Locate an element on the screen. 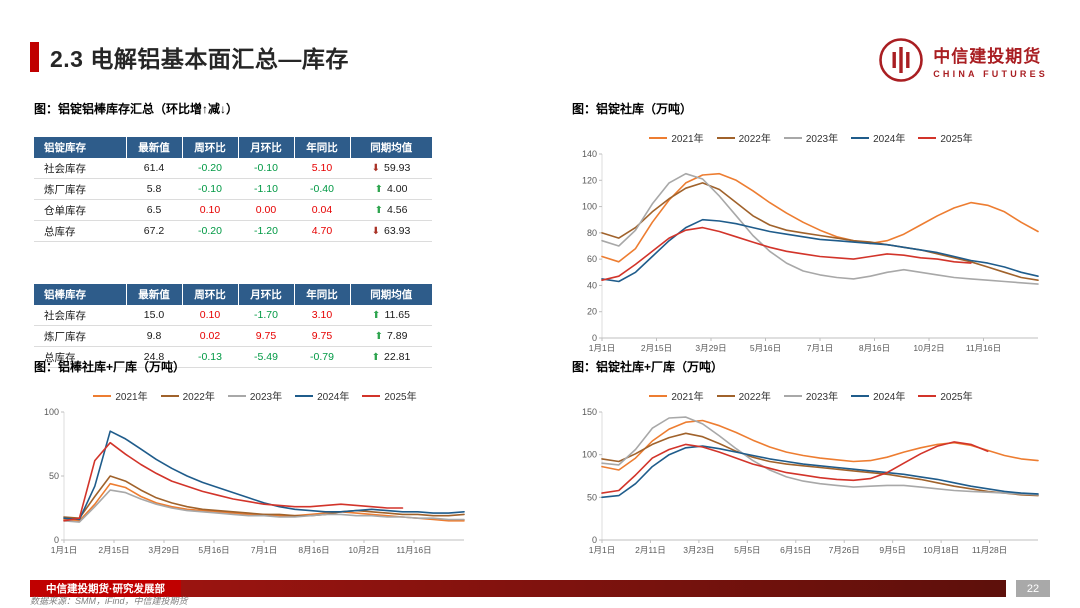 The width and height of the screenshot is (1080, 608). legend-item: 2025年 is located at coordinates (945, 137).